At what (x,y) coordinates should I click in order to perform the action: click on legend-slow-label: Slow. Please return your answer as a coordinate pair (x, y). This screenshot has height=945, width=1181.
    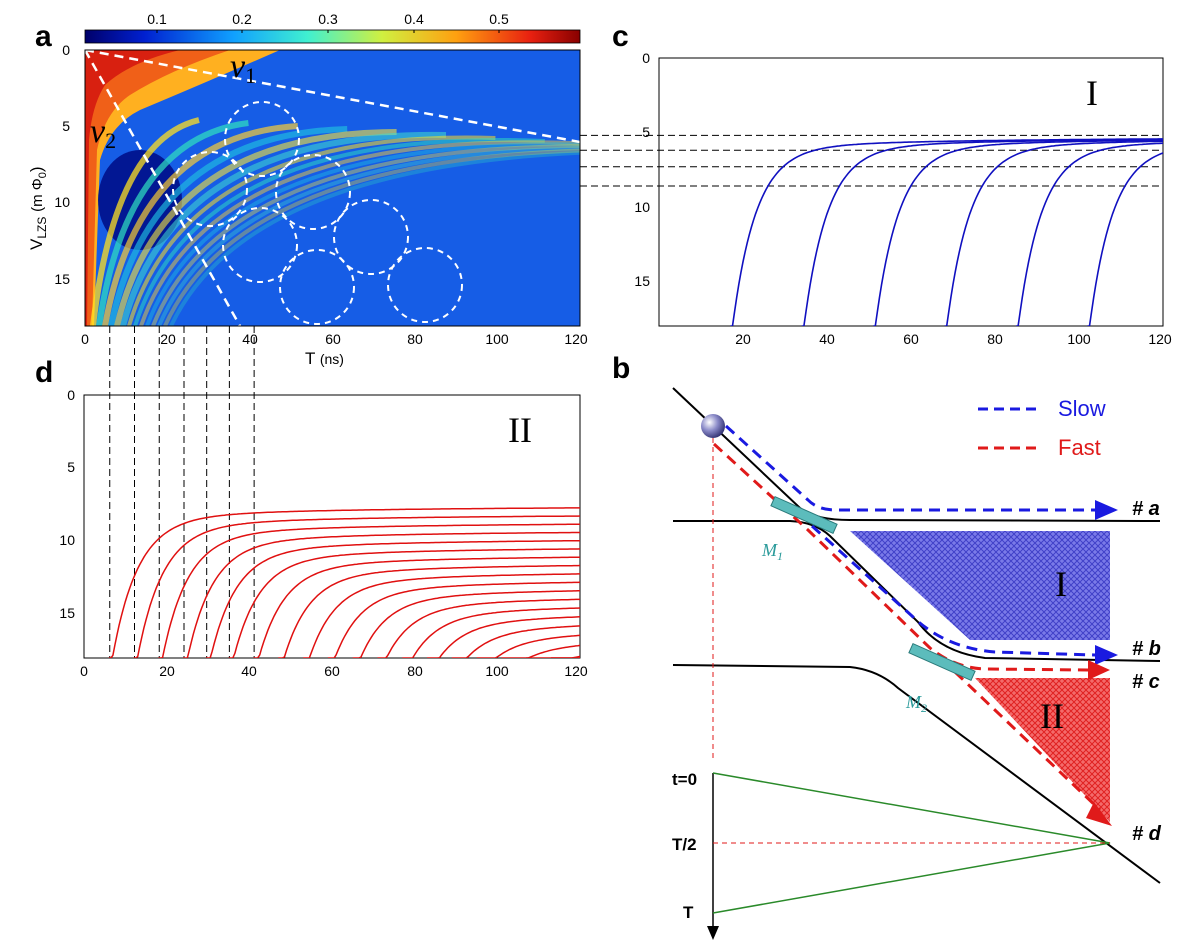
    Looking at the image, I should click on (1082, 408).